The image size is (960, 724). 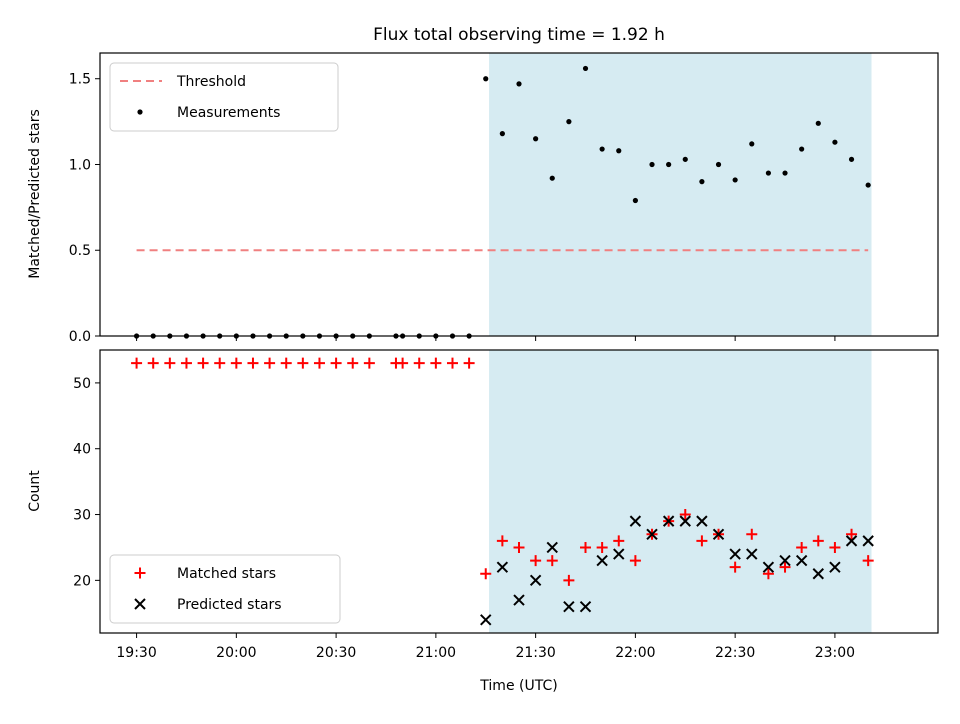 I want to click on legend: Matched stars Predicted stars, so click(x=225, y=589).